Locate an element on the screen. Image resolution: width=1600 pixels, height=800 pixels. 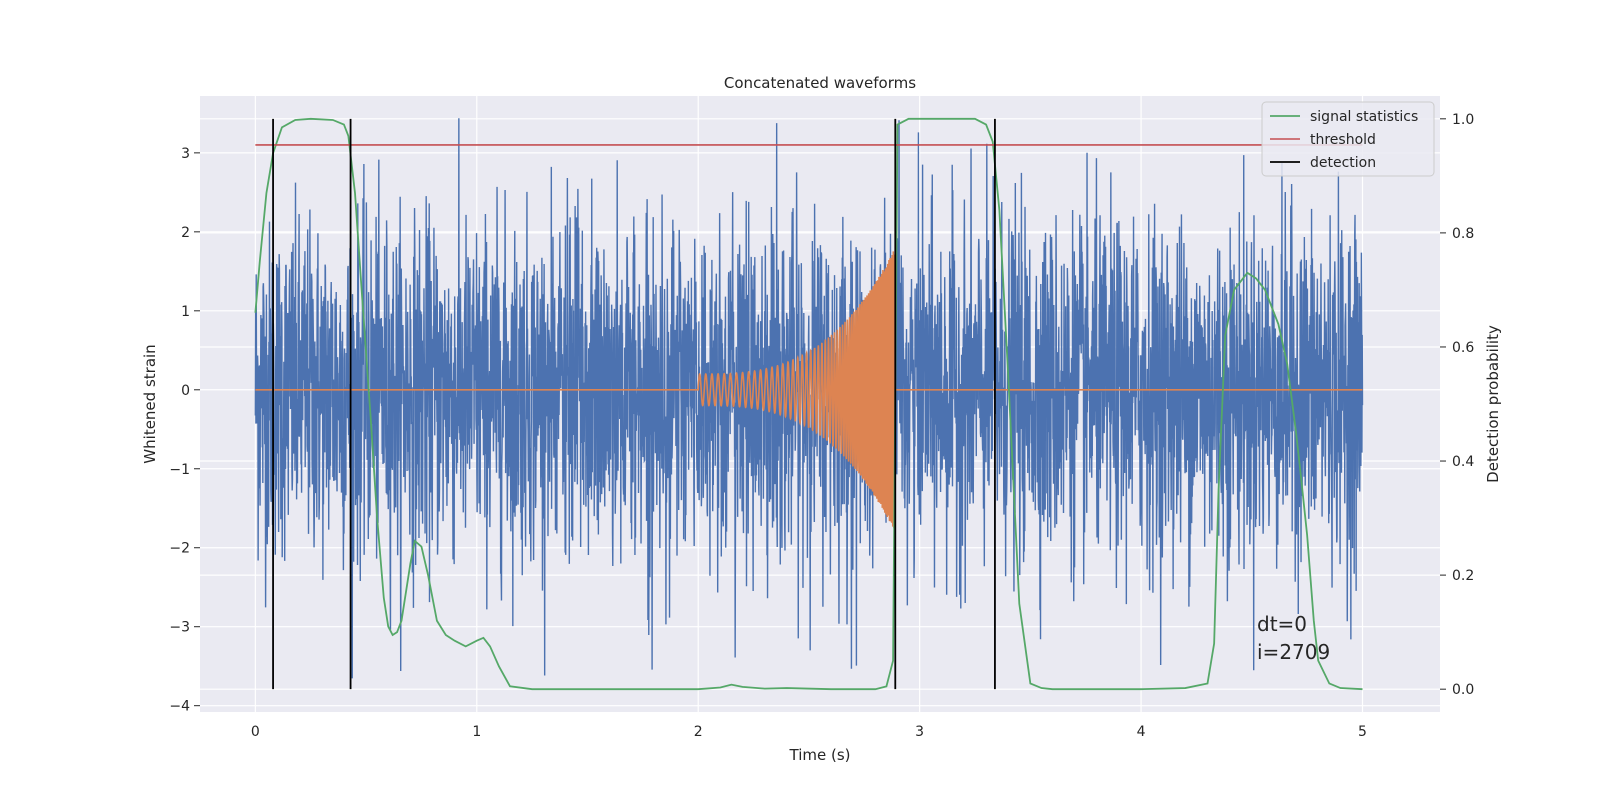
y2-axis-label: Detection probability is located at coordinates (1493, 404).